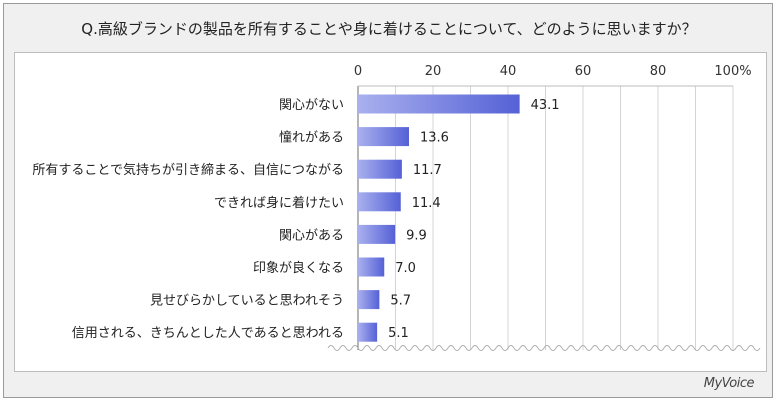  I want to click on x-tick-label: 100%, so click(732, 71).